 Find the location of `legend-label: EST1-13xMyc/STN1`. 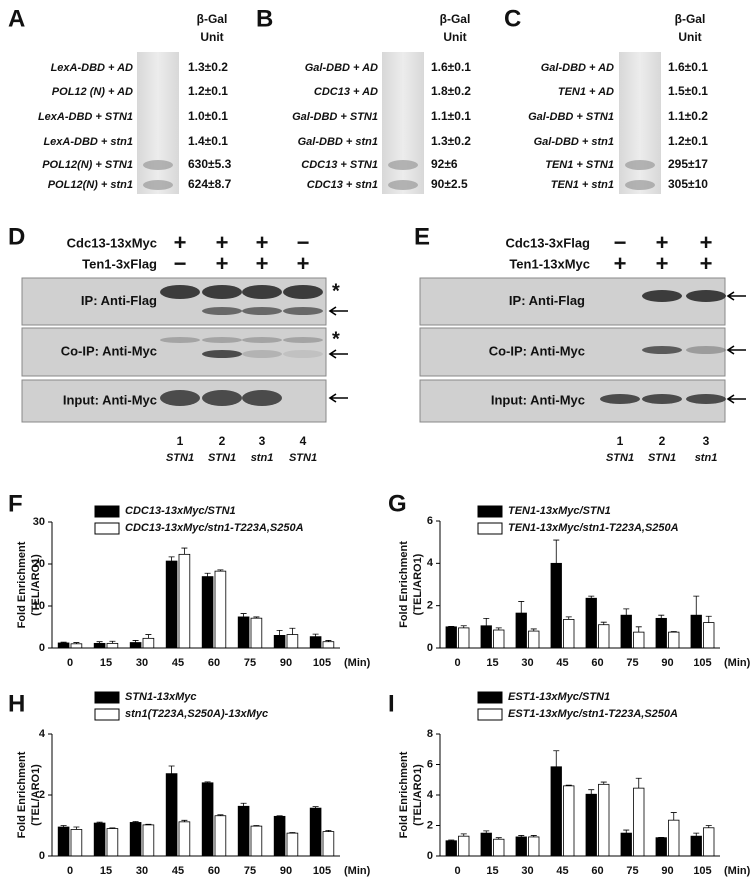

legend-label: EST1-13xMyc/STN1 is located at coordinates (559, 697).